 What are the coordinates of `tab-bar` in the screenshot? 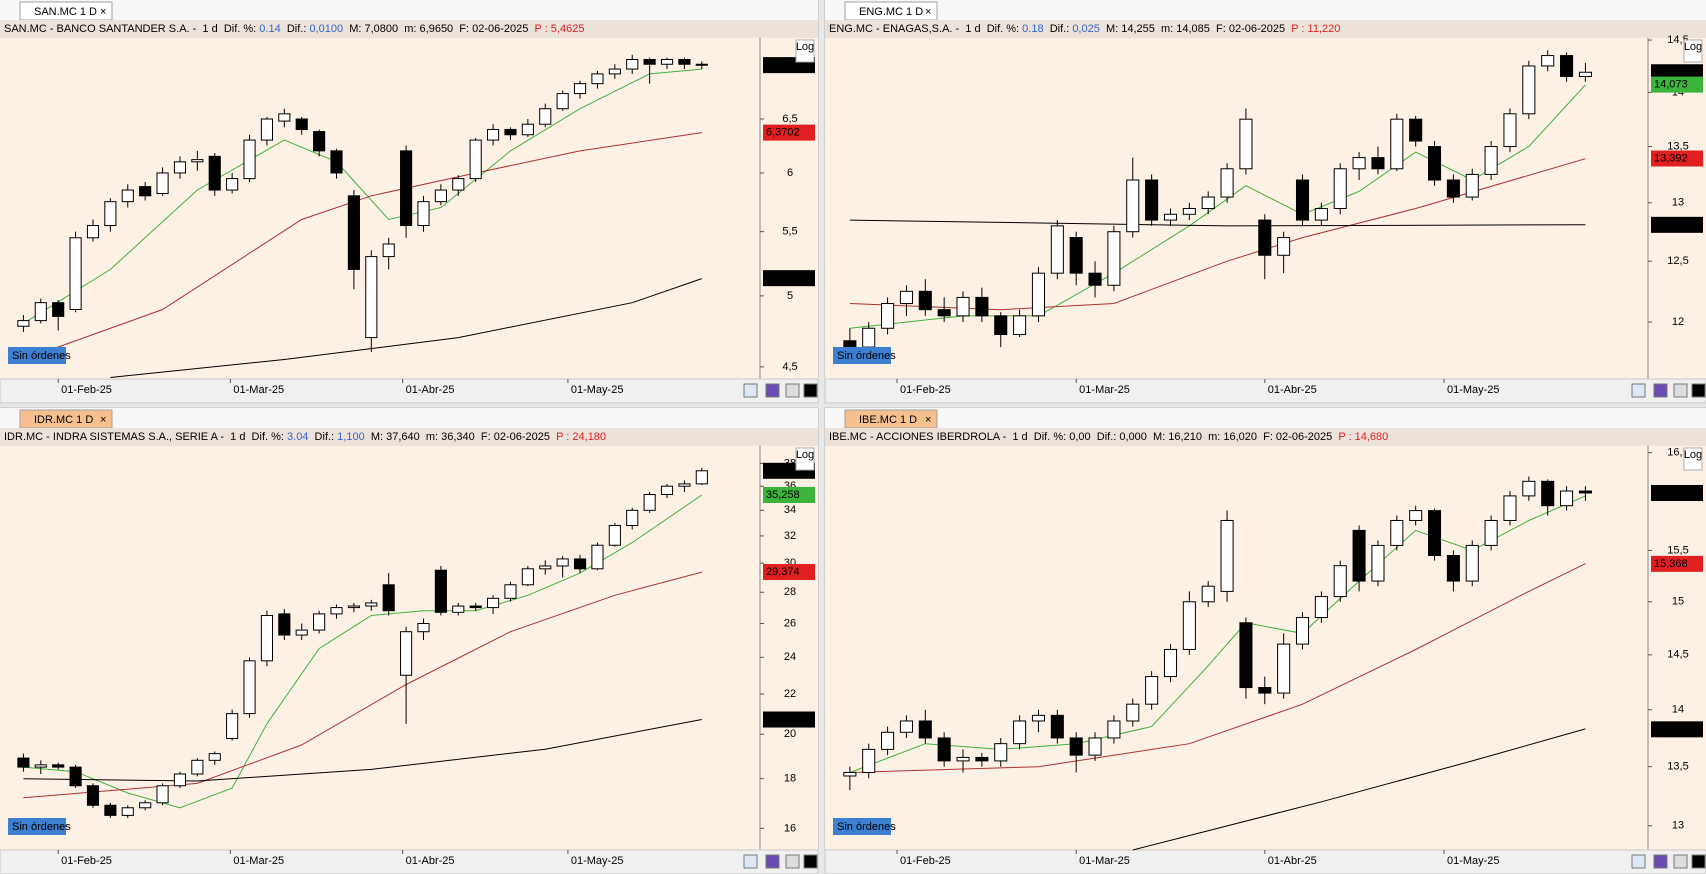 It's located at (1265, 418).